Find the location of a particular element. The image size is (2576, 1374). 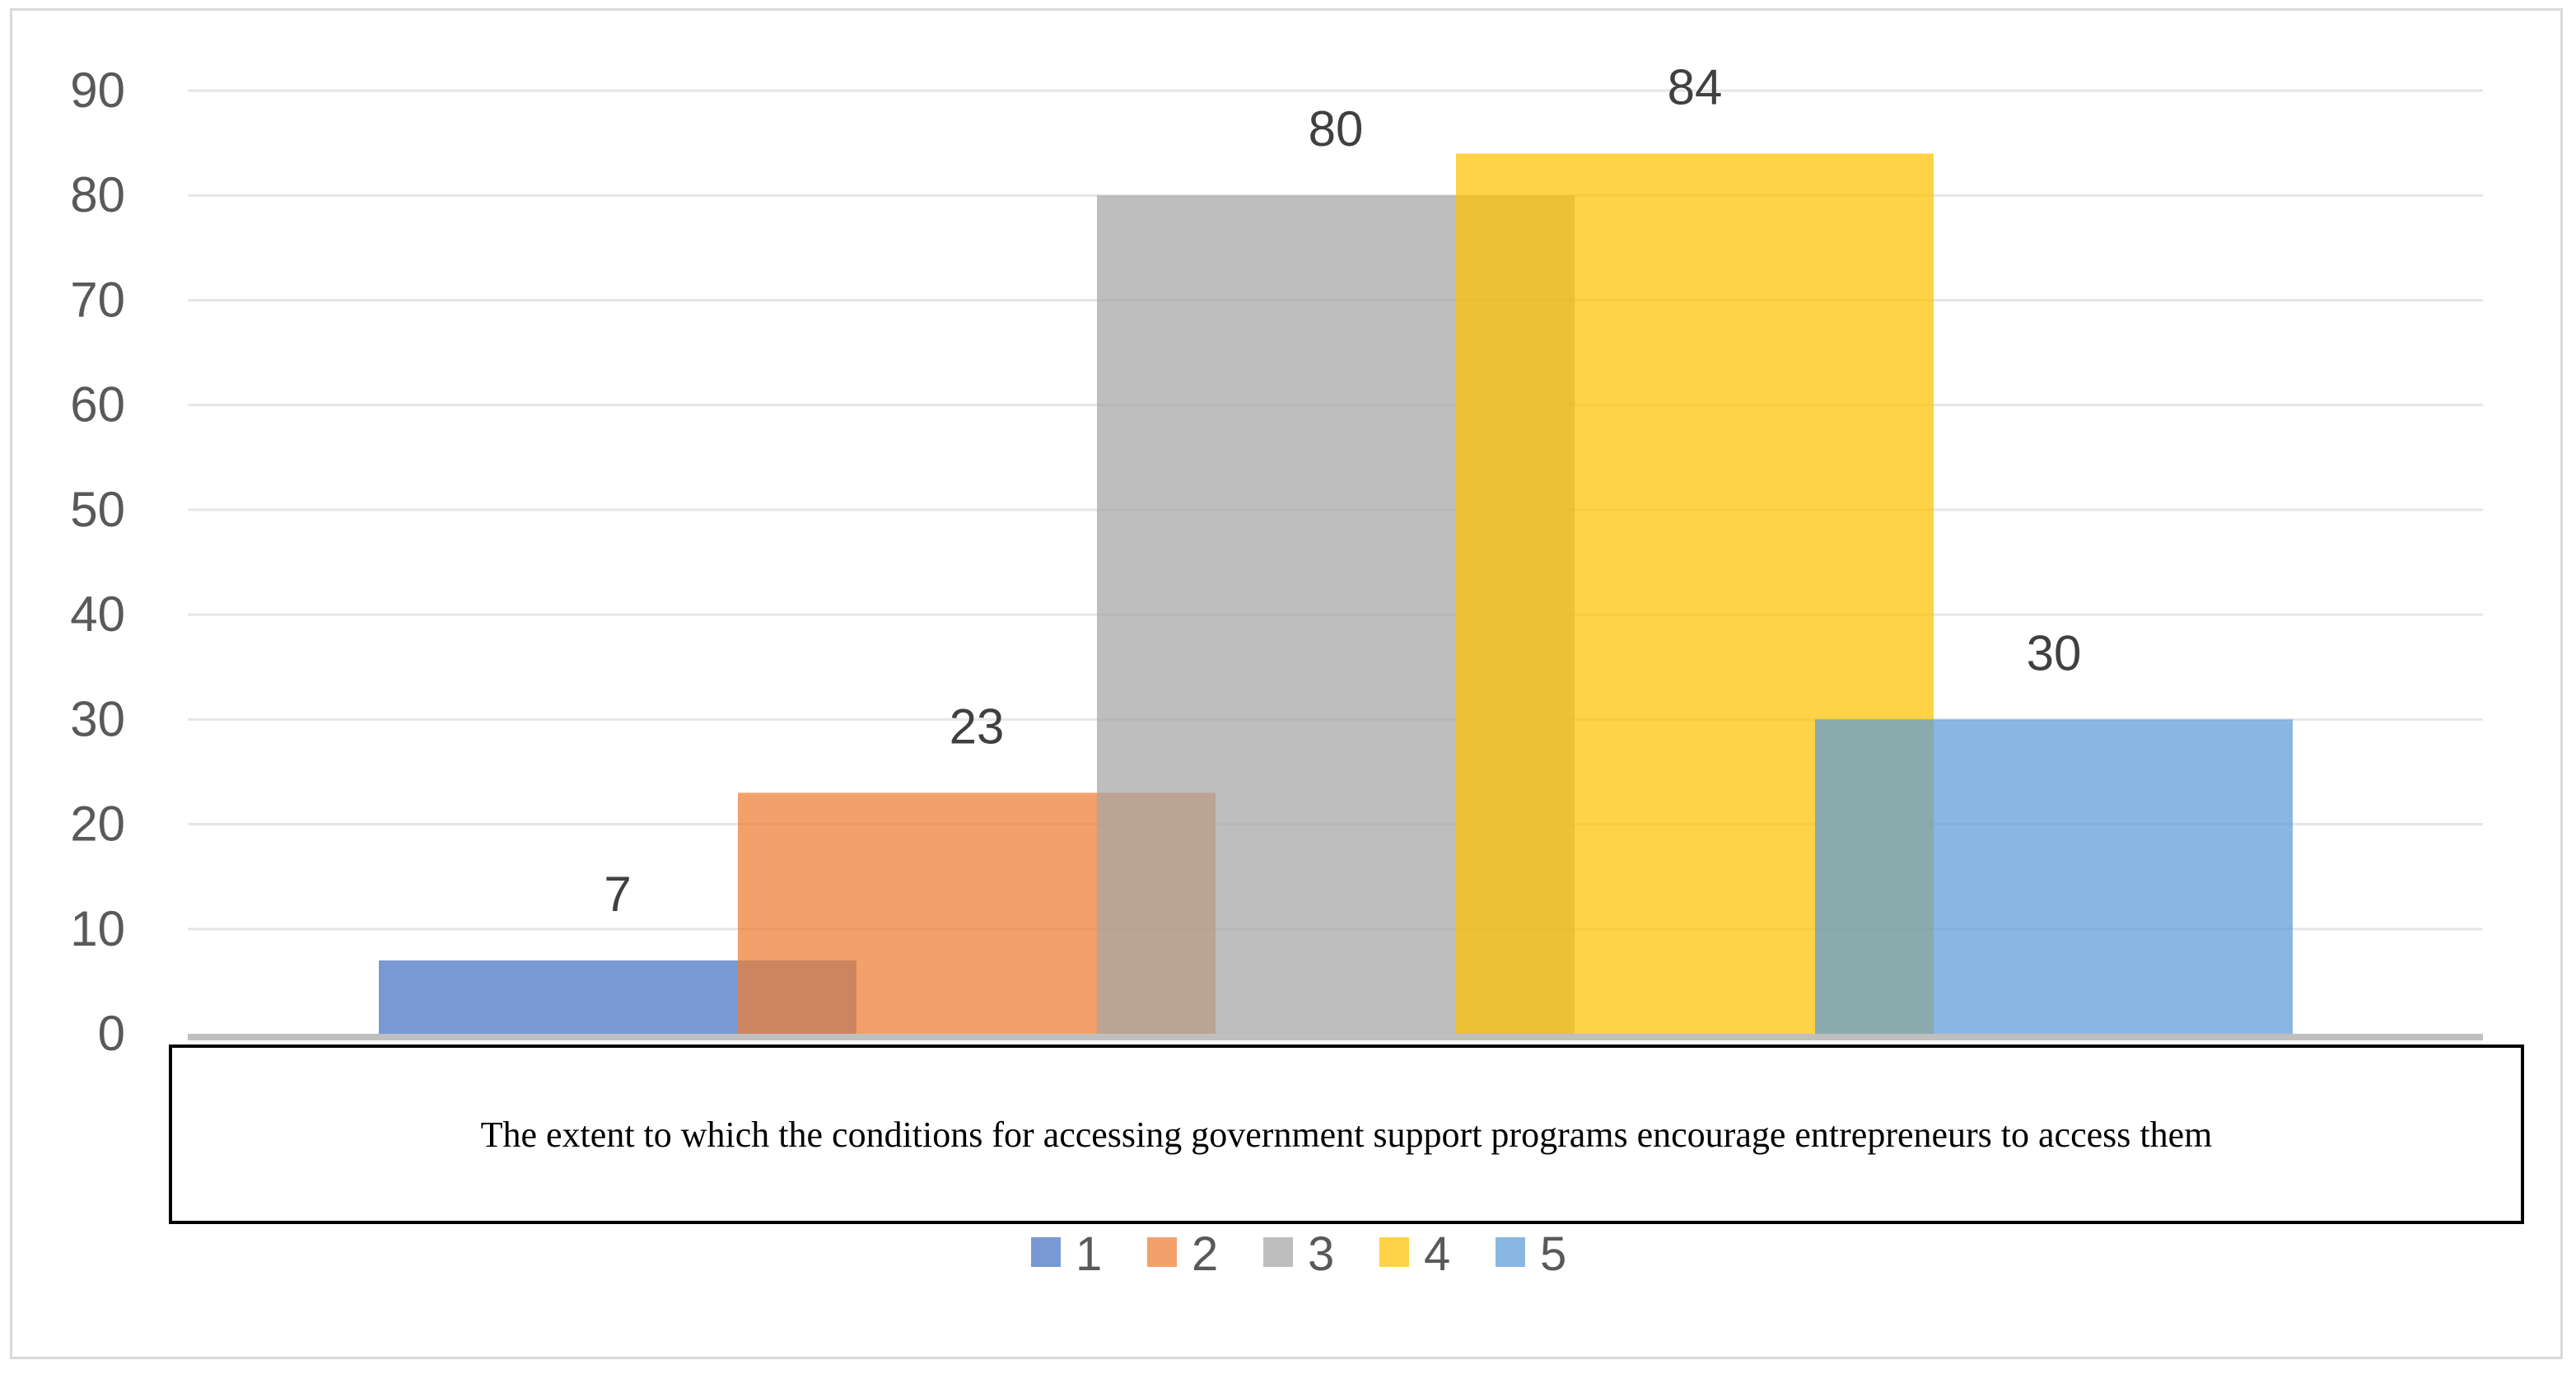

y-tick-label: 30 is located at coordinates (97, 718).